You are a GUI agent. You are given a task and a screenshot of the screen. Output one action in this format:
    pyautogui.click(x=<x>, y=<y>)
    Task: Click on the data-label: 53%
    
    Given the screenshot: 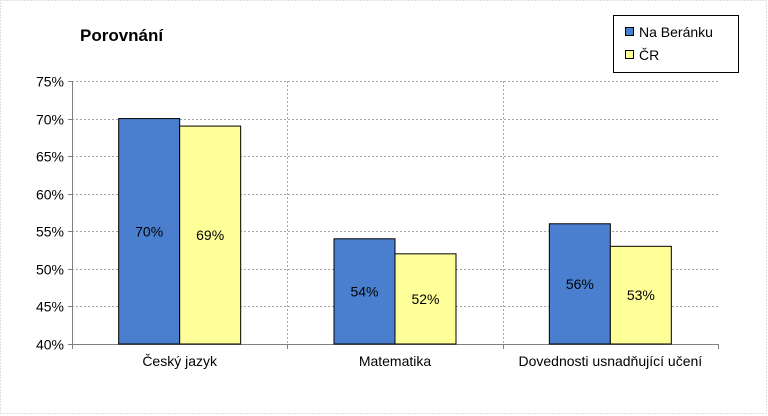 What is the action you would take?
    pyautogui.click(x=641, y=295)
    